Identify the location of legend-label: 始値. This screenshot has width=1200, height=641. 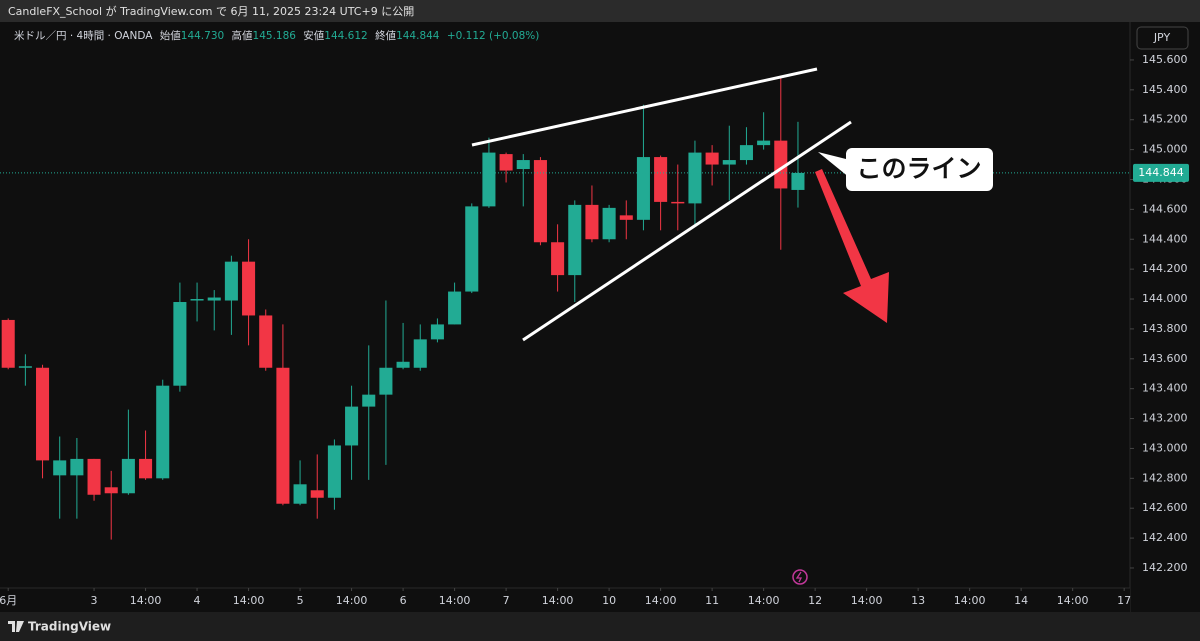
(170, 35).